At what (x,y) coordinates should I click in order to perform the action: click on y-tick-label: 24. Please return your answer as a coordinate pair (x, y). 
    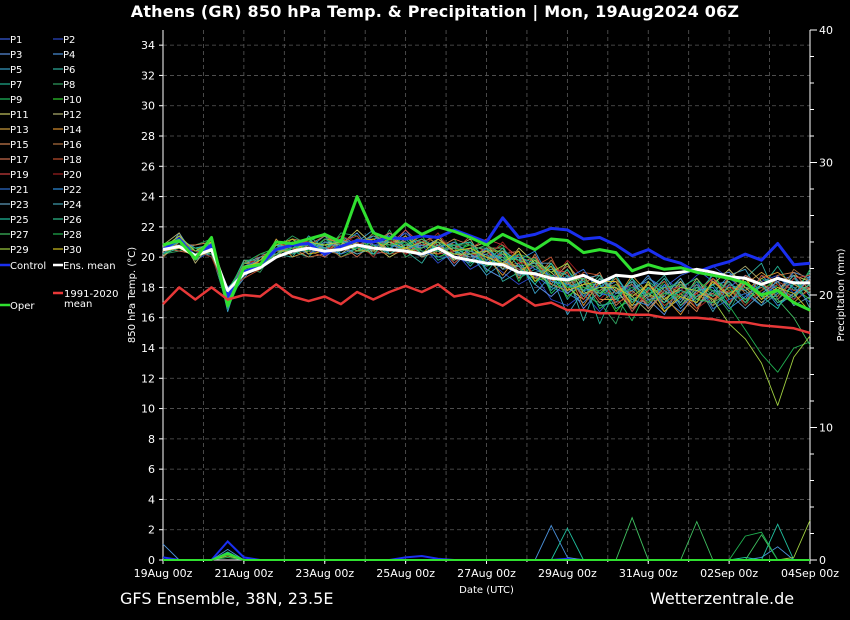
    Looking at the image, I should click on (148, 197).